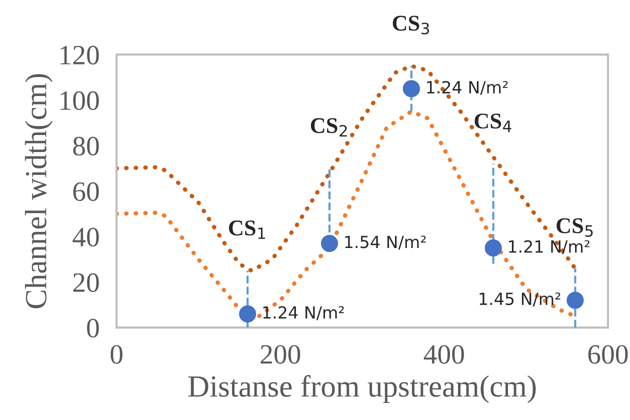 This screenshot has width=630, height=420. What do you see at coordinates (79, 100) in the screenshot?
I see `y-tick-label: 100` at bounding box center [79, 100].